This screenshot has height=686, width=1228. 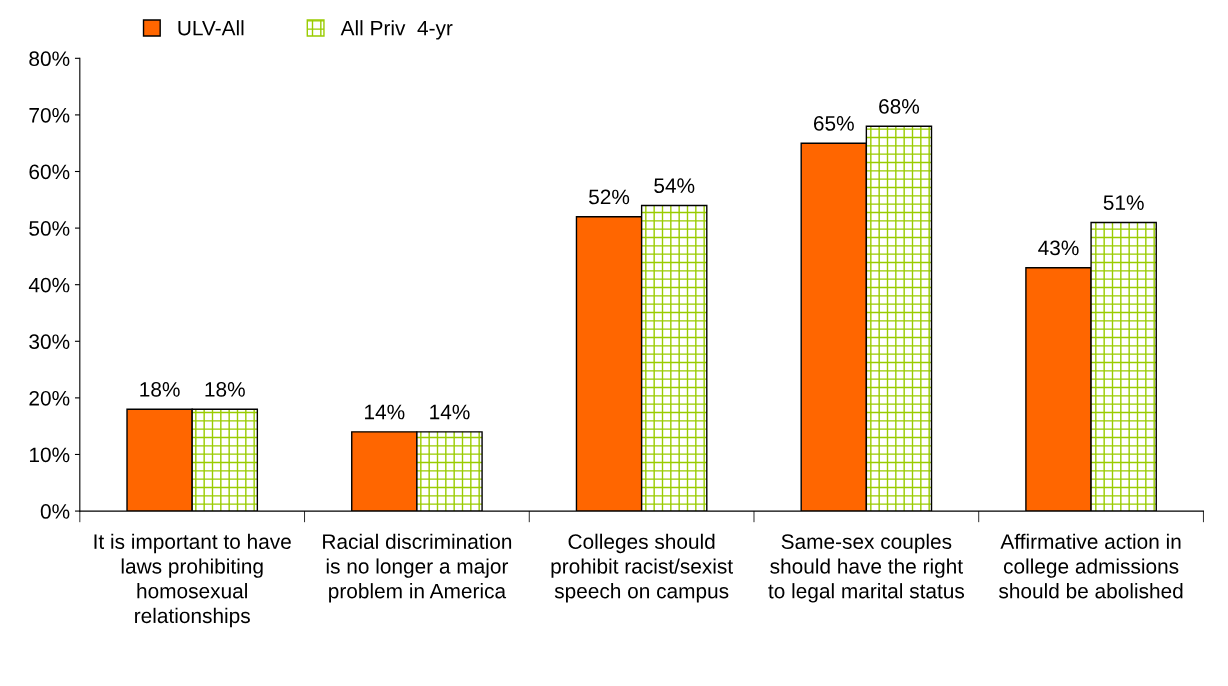 What do you see at coordinates (55, 511) in the screenshot?
I see `y-tick-label: 0%` at bounding box center [55, 511].